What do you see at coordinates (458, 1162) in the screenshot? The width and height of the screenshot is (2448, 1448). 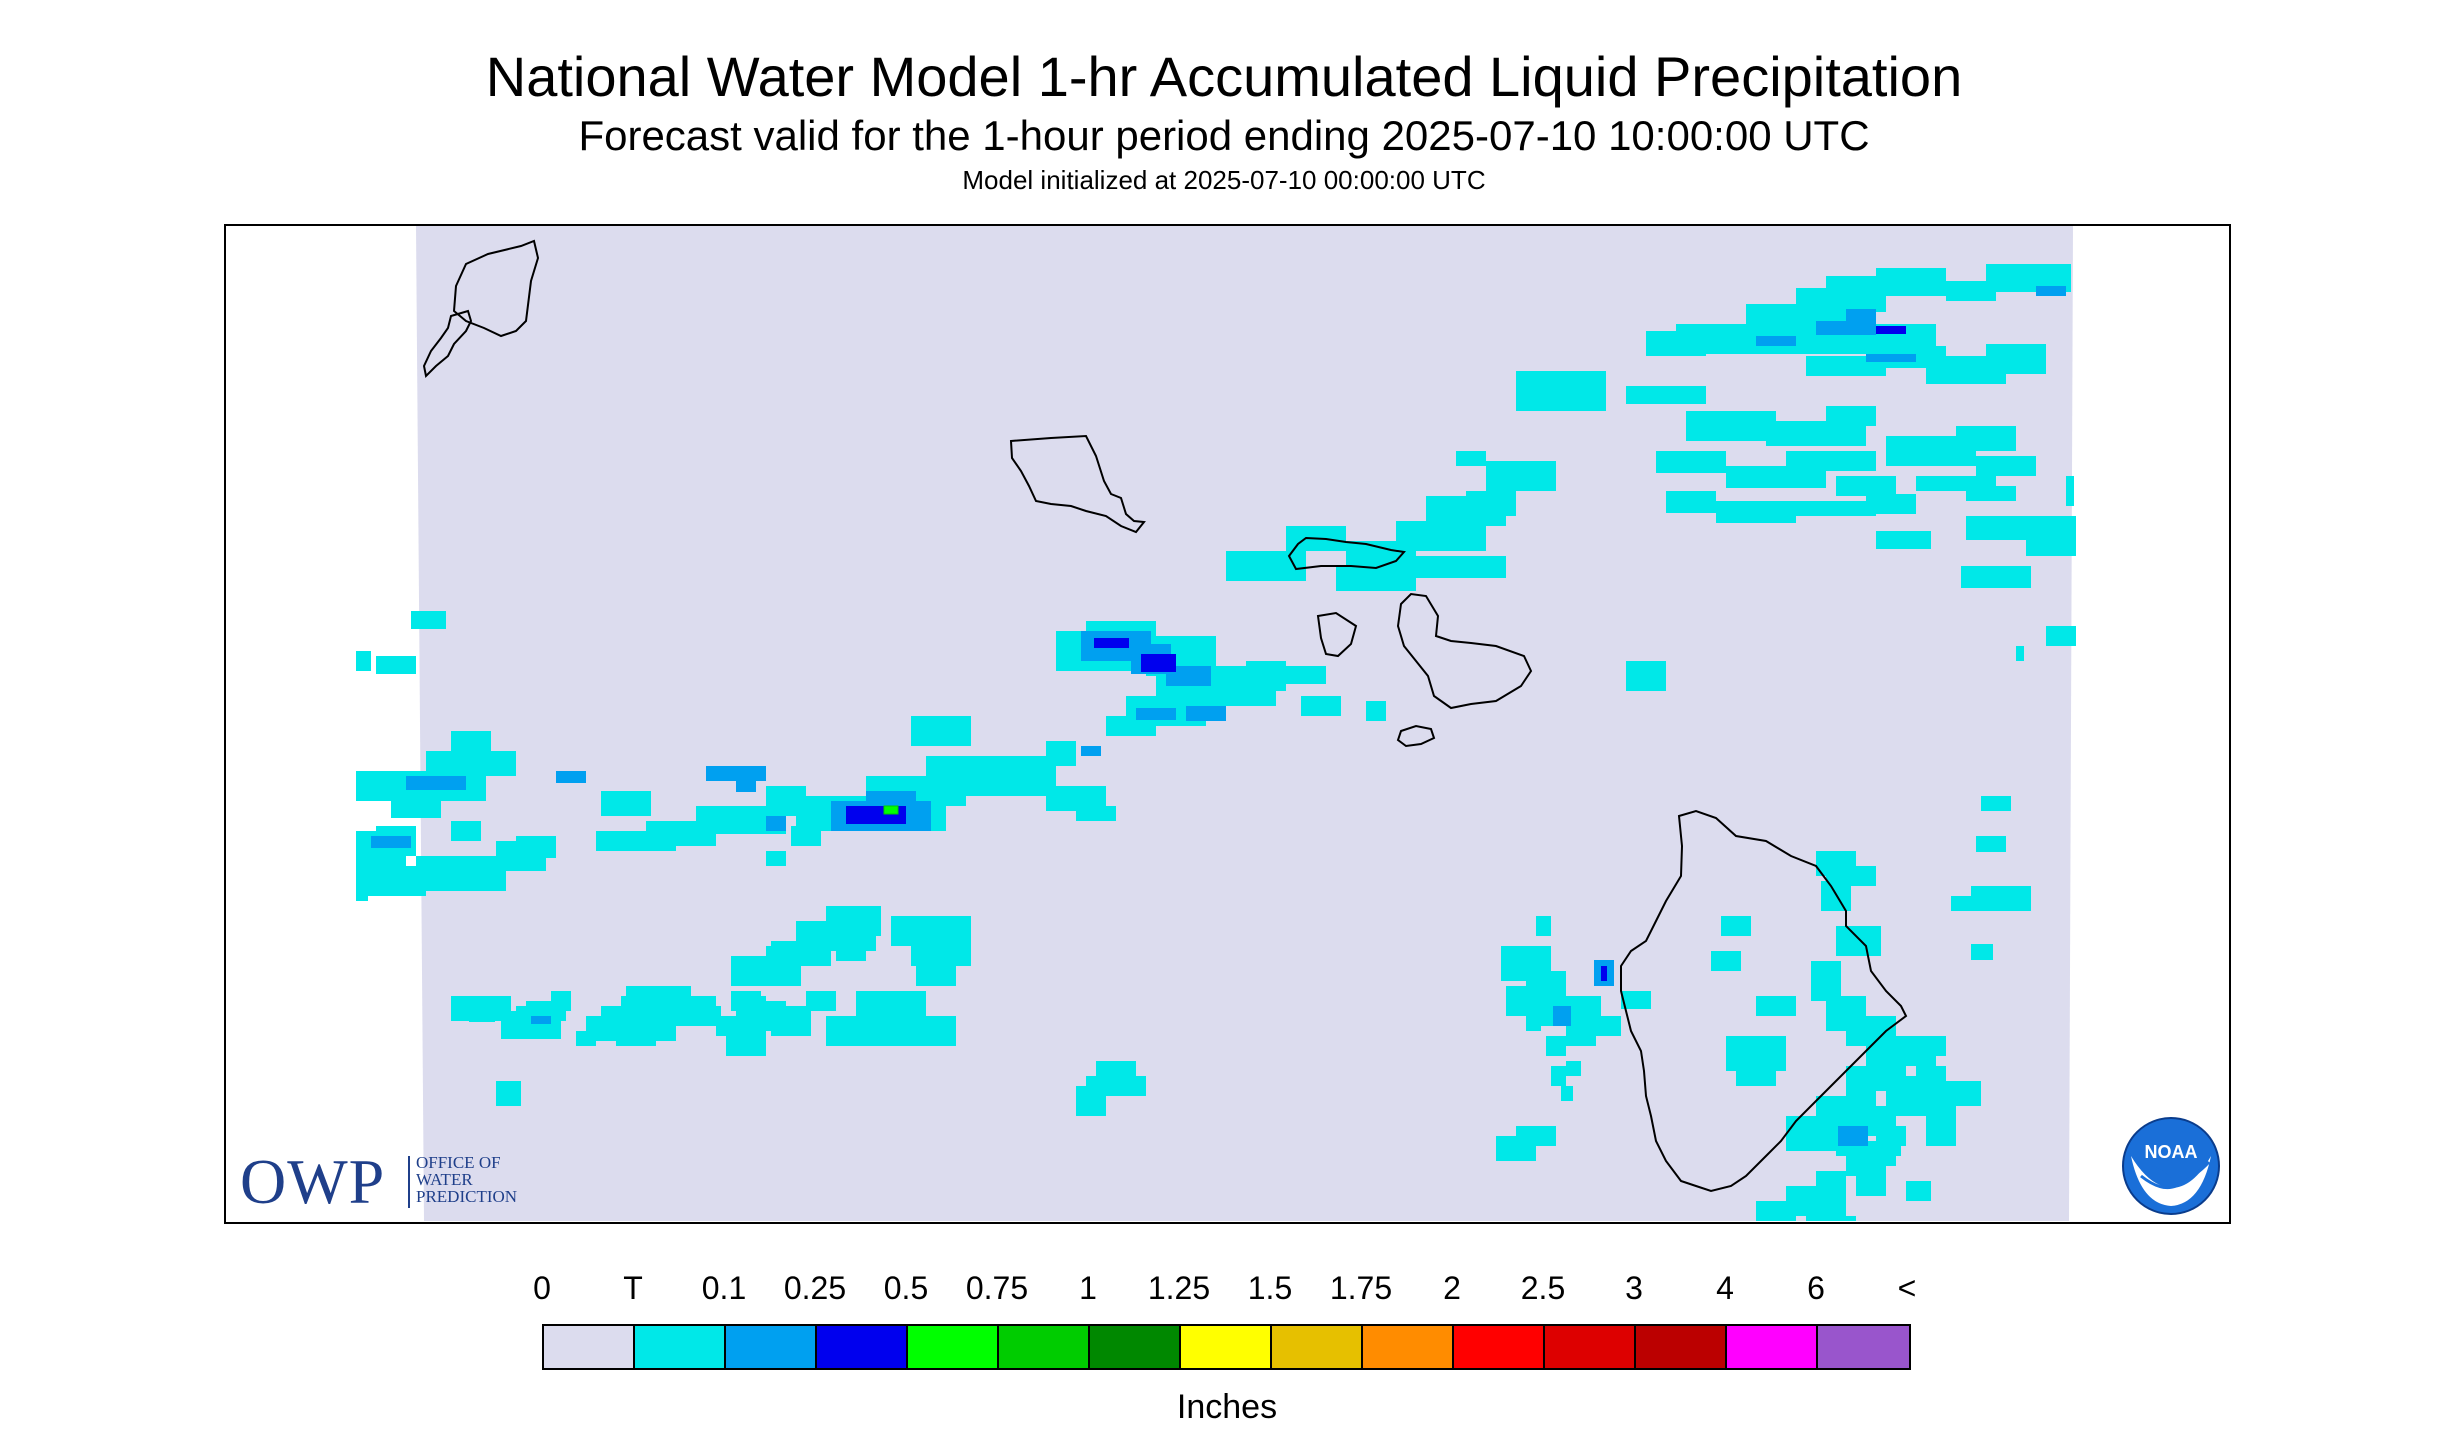 I see `owp-logo-line-1: OFFICE OF` at bounding box center [458, 1162].